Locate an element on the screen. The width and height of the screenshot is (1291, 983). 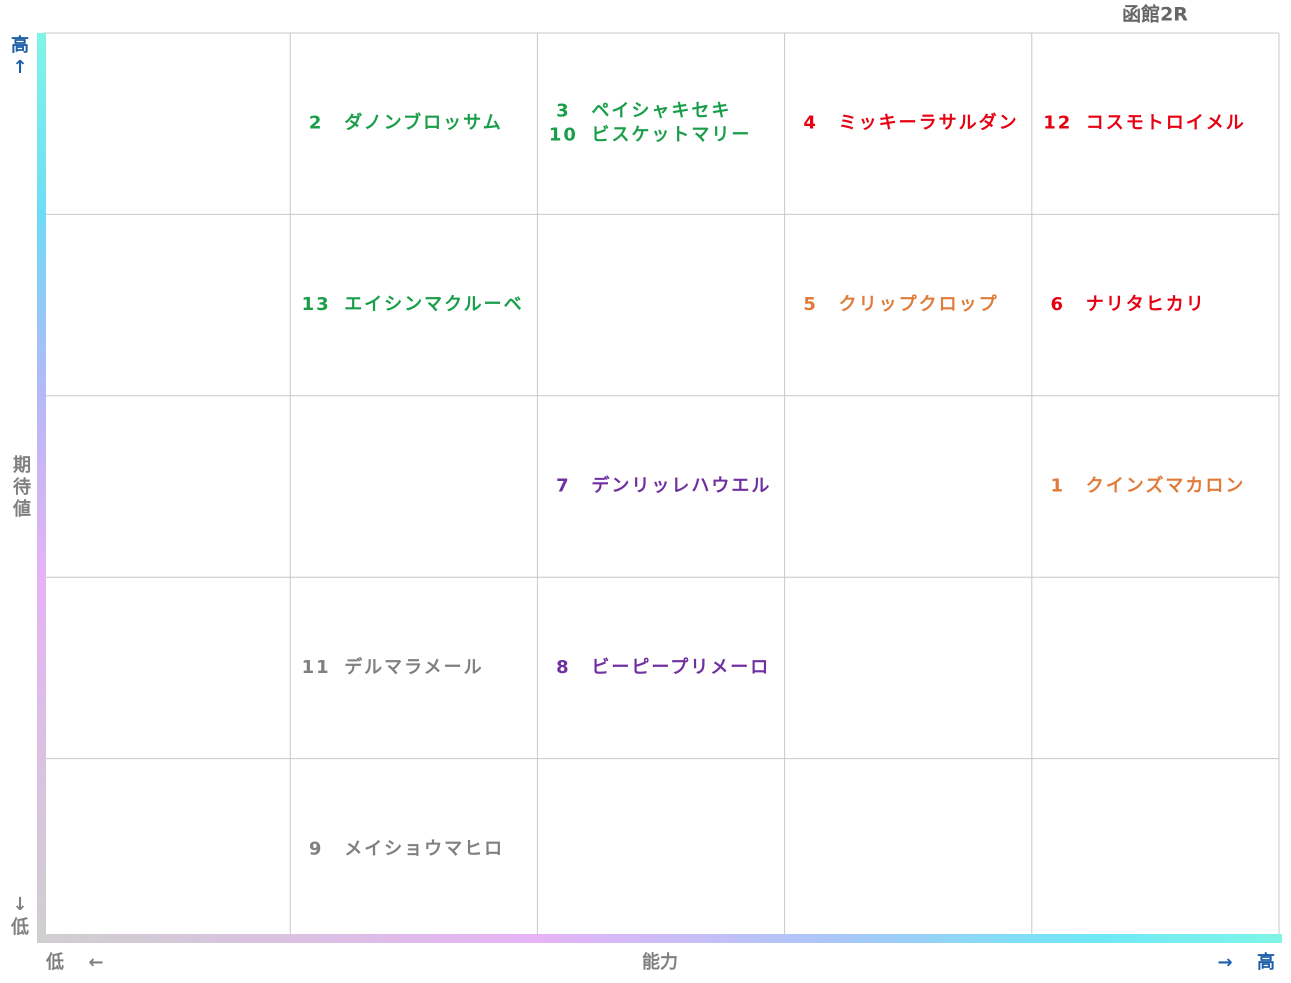
x-high-arrow: → is located at coordinates (1224, 962).